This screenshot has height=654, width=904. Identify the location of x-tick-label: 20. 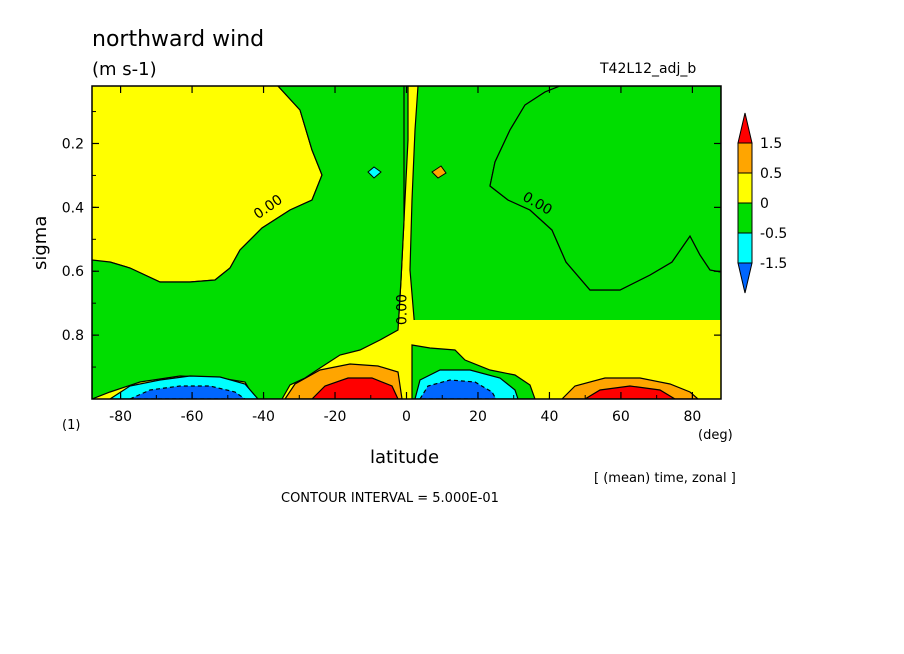
(478, 417).